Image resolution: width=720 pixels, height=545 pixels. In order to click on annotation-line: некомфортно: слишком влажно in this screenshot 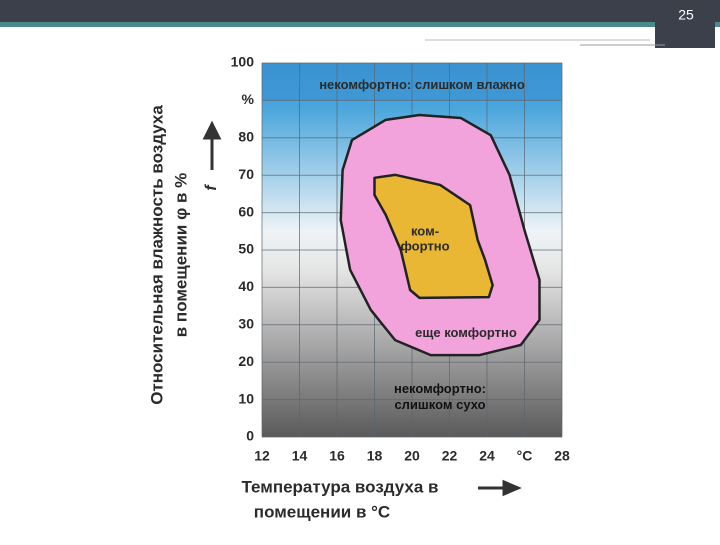, I will do `click(422, 84)`.